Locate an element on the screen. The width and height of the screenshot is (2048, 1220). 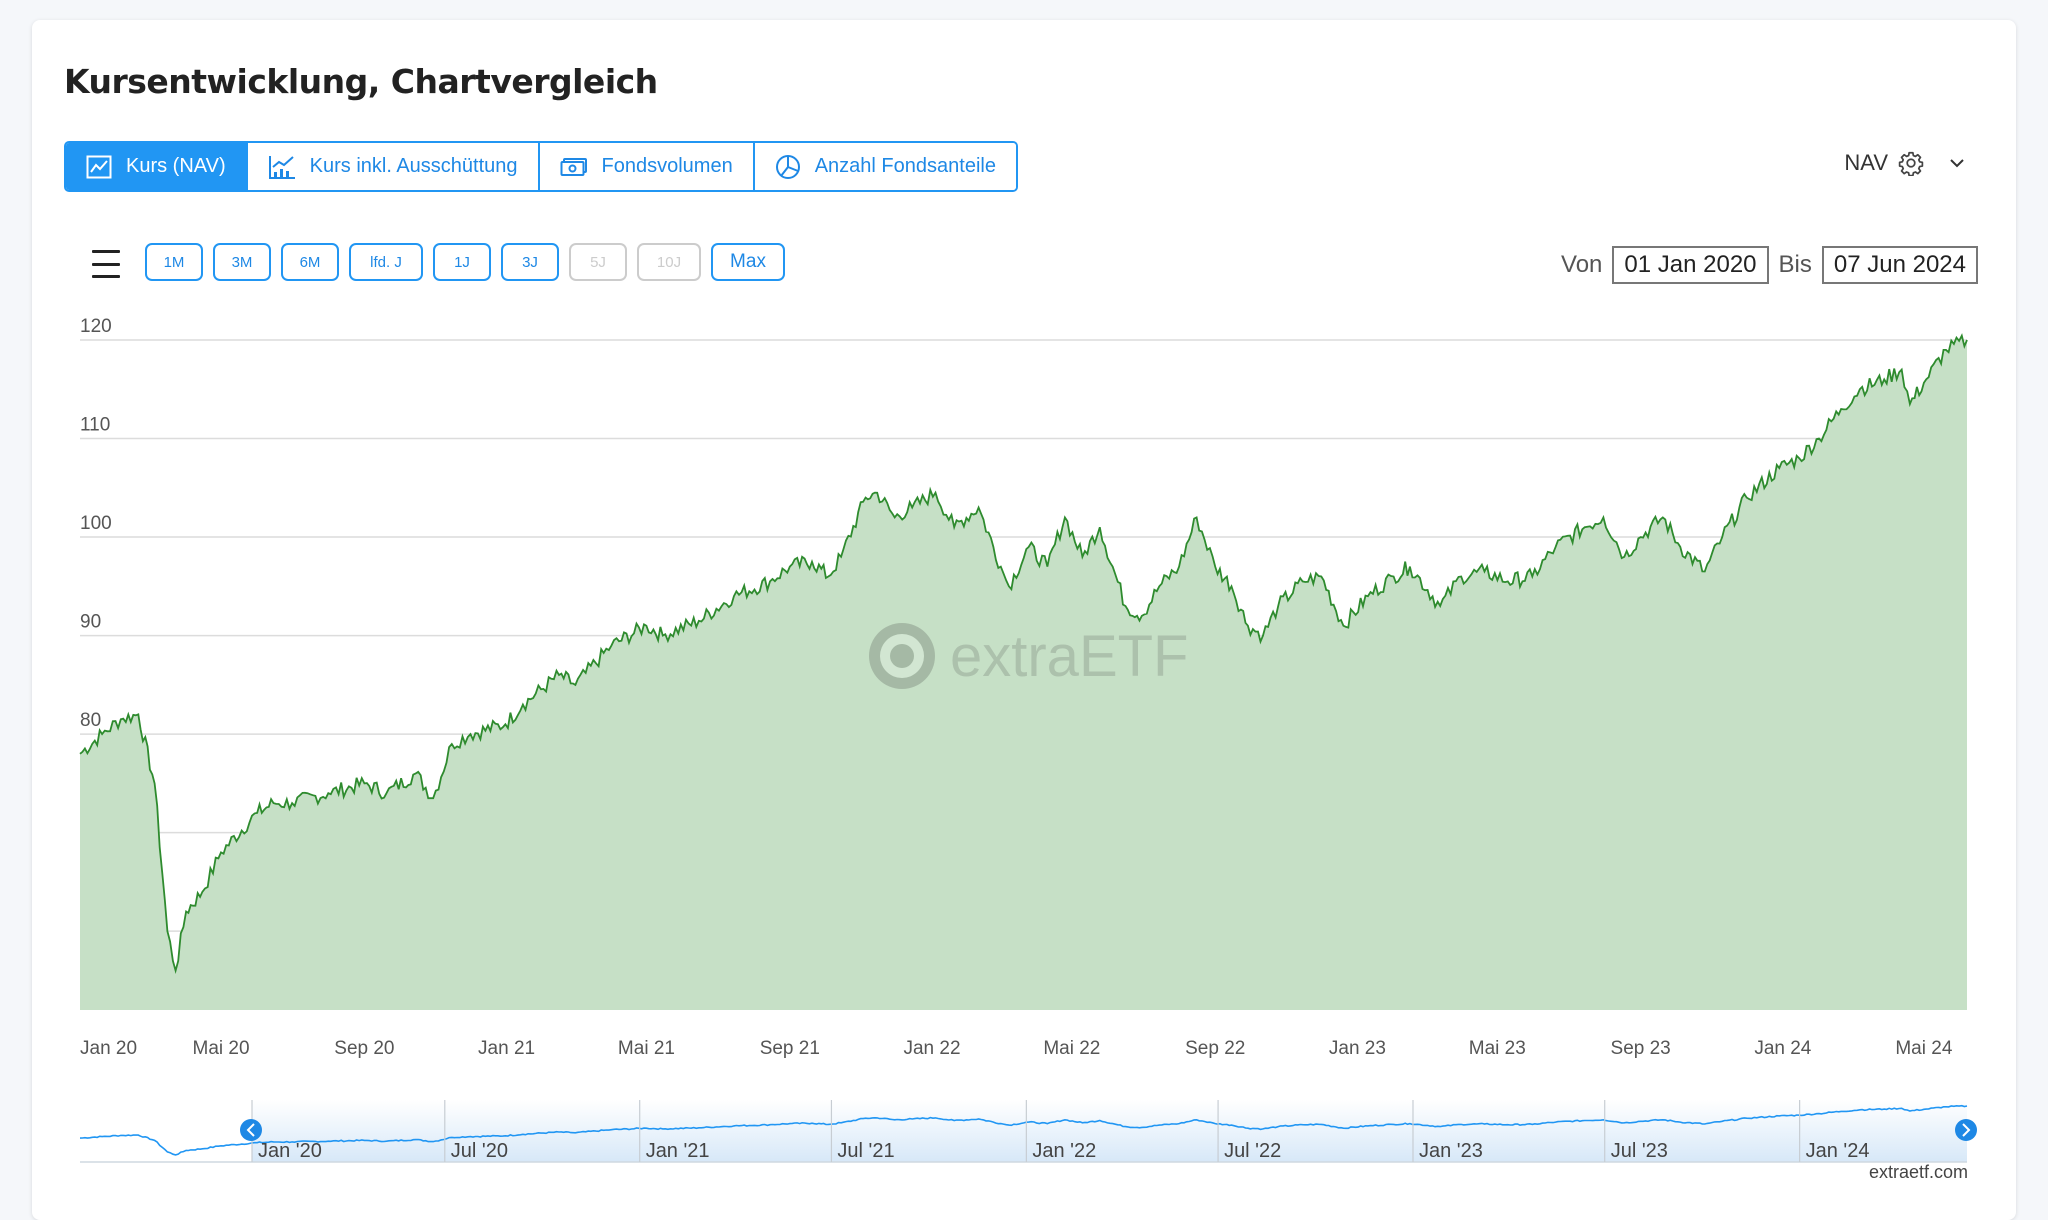
tab-kurs-nav: Kurs (NAV) is located at coordinates (157, 166).